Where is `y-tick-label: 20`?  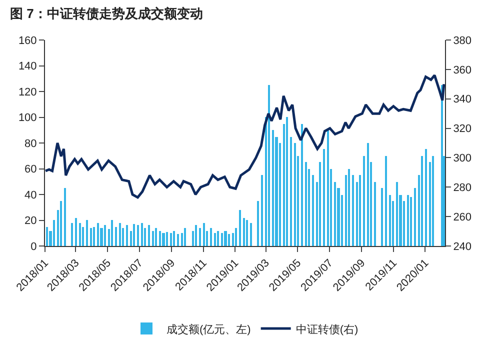
y-tick-label: 20 is located at coordinates (30, 221).